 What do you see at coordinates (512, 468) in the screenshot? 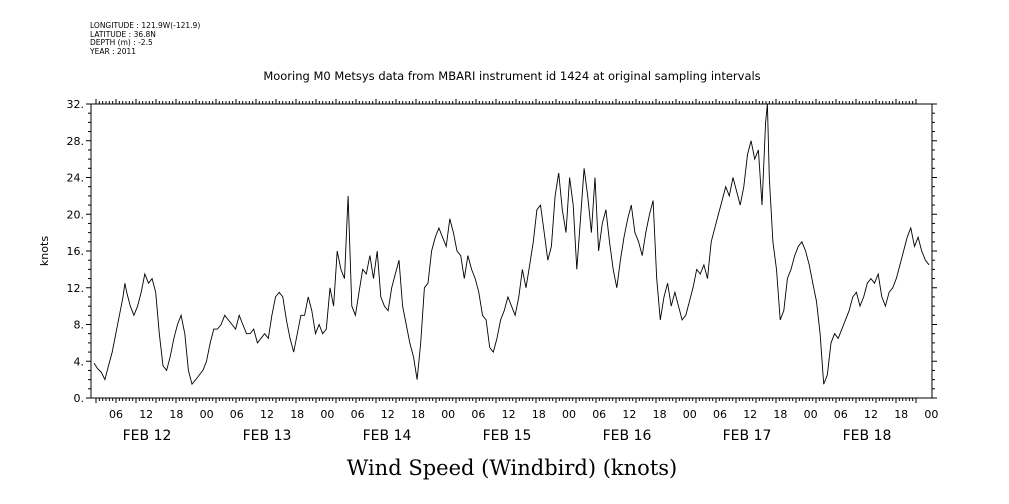
I see `x-axis-label: Wind Speed (Windbird) (knots)` at bounding box center [512, 468].